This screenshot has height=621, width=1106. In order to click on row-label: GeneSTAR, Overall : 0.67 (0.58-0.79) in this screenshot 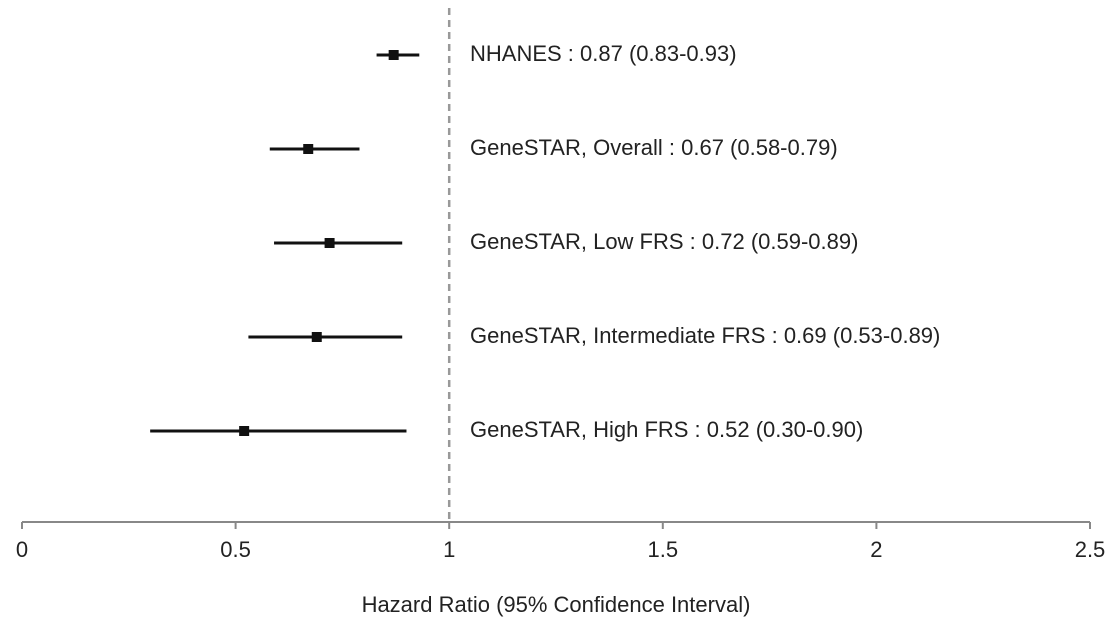, I will do `click(654, 147)`.